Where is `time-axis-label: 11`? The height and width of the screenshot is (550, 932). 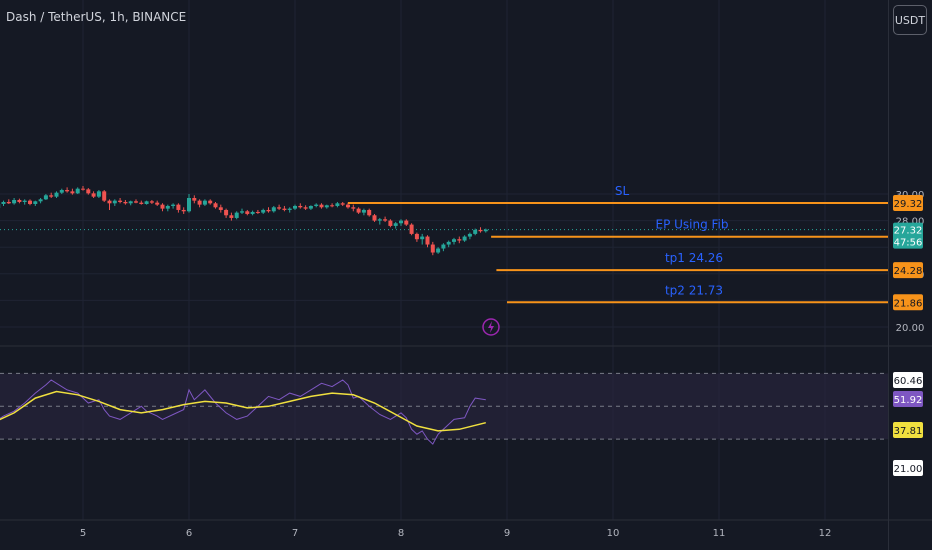
time-axis-label: 11 is located at coordinates (719, 533).